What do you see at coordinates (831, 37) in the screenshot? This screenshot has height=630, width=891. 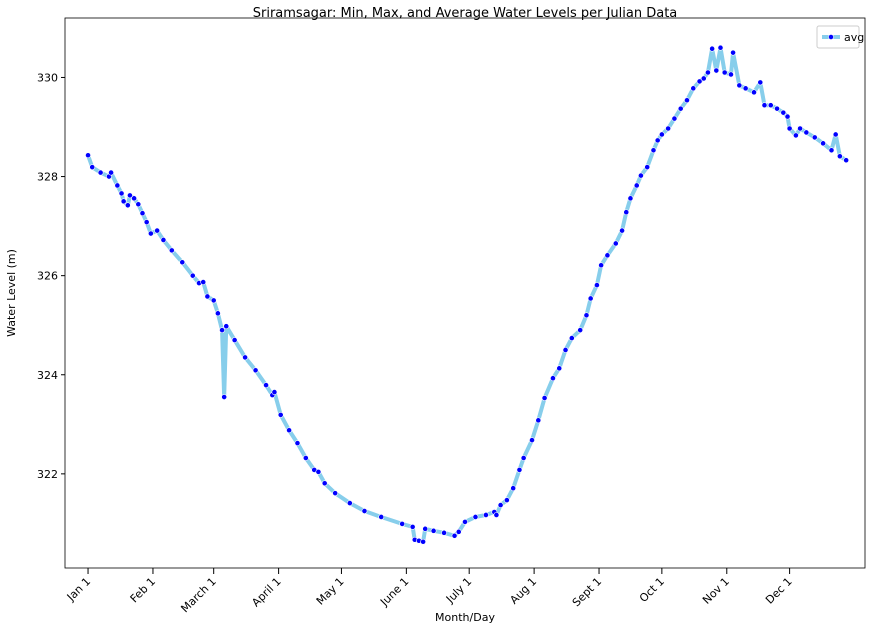 I see `legend-marker` at bounding box center [831, 37].